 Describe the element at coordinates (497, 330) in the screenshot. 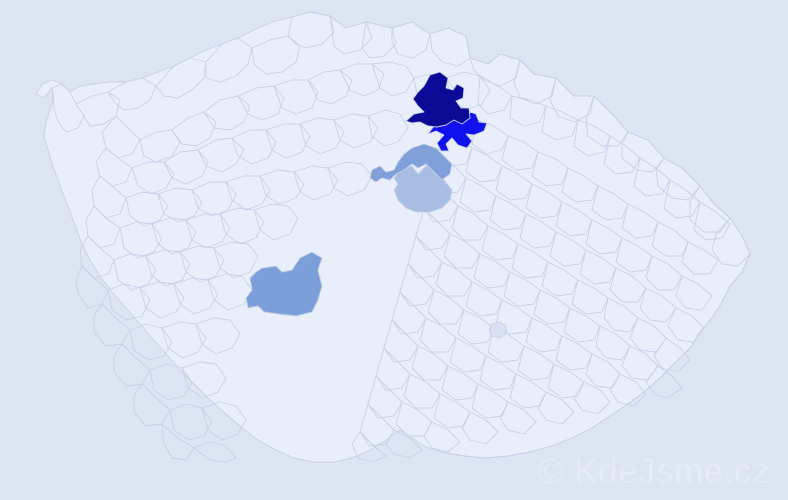

I see `district-minimal-tint` at that location.